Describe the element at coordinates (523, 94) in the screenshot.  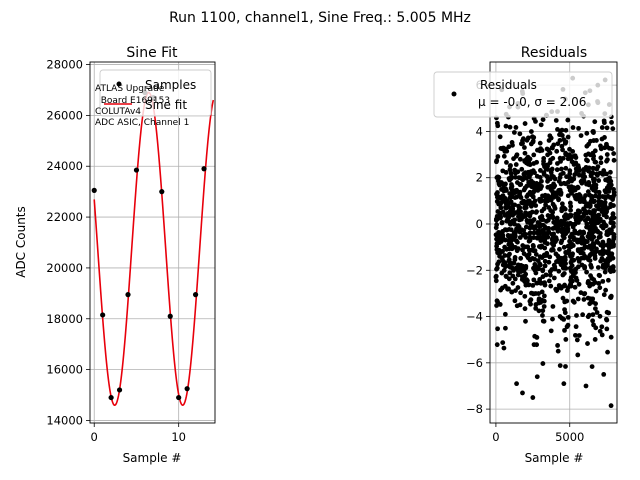
I see `residuals-legend: Residuals μ = -0.0, σ = 2.06` at that location.